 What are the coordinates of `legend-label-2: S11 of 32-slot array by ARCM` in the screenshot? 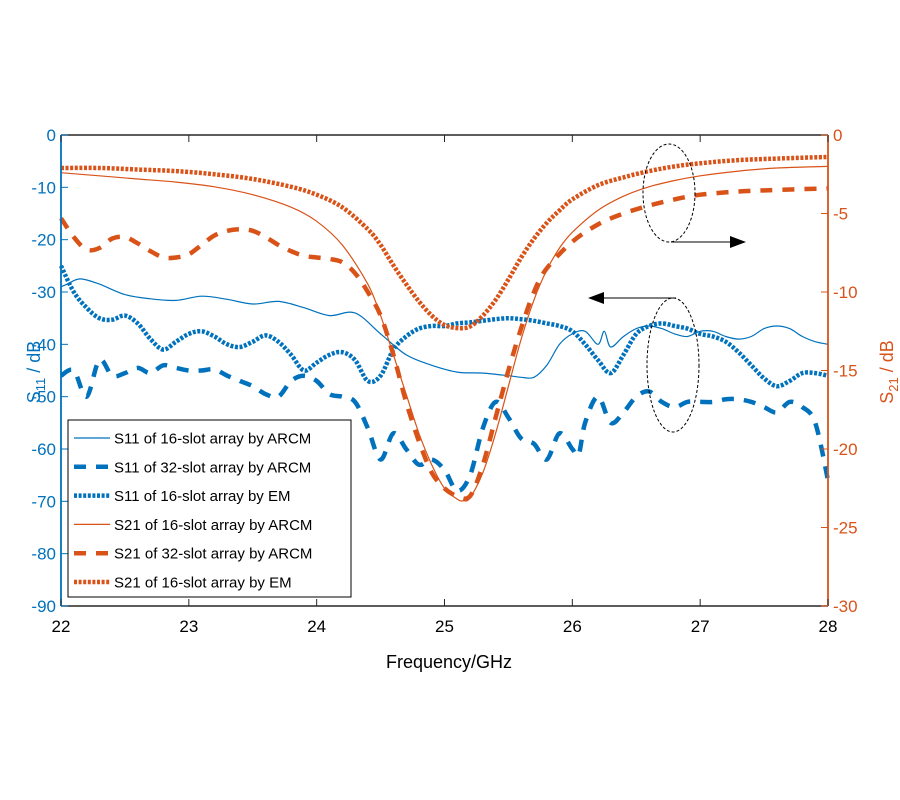 It's located at (212, 467).